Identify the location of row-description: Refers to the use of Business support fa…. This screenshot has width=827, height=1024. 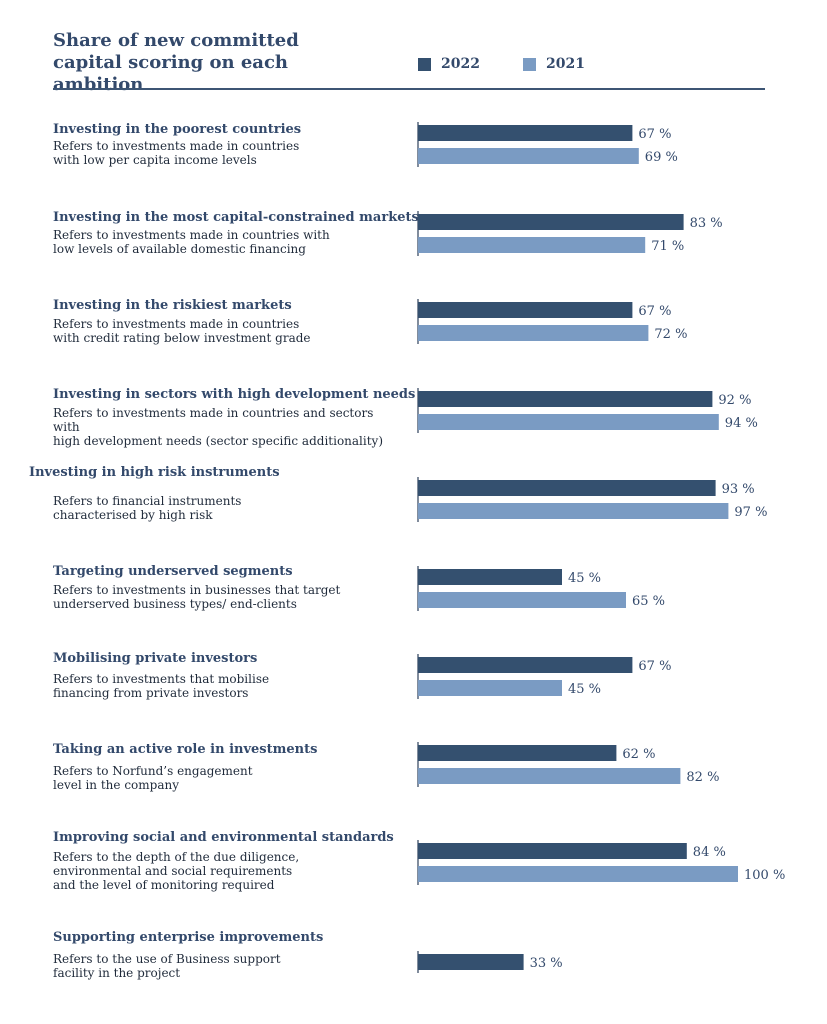
(167, 966).